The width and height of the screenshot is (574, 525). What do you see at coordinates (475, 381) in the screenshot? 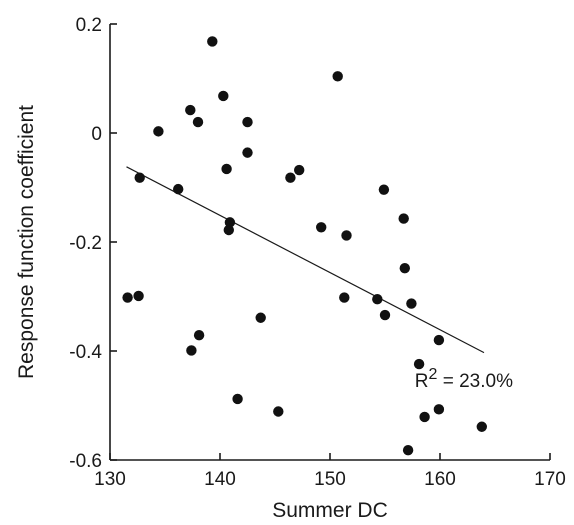
I see `r-squared-value: = 23.0%` at bounding box center [475, 381].